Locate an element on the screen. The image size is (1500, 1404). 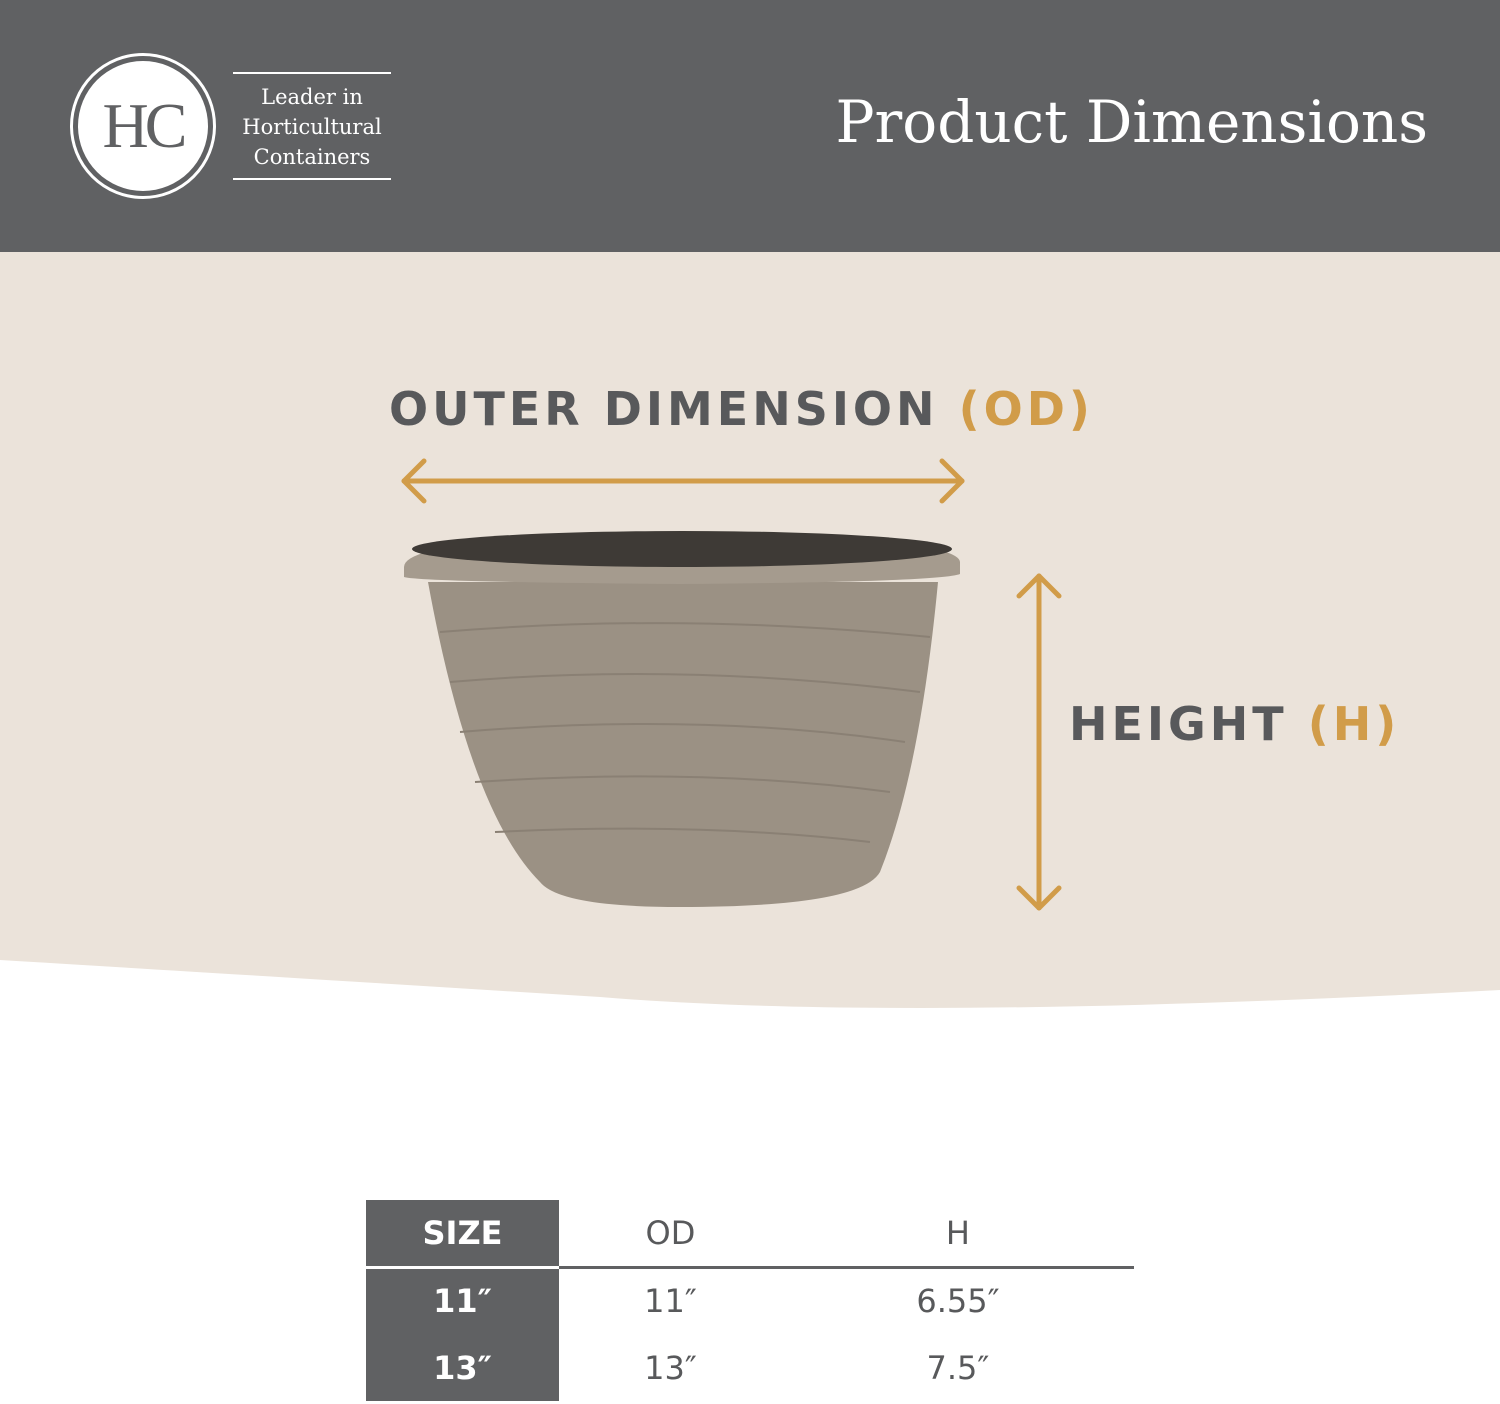
tagline-line: Leader in is located at coordinates (312, 97).